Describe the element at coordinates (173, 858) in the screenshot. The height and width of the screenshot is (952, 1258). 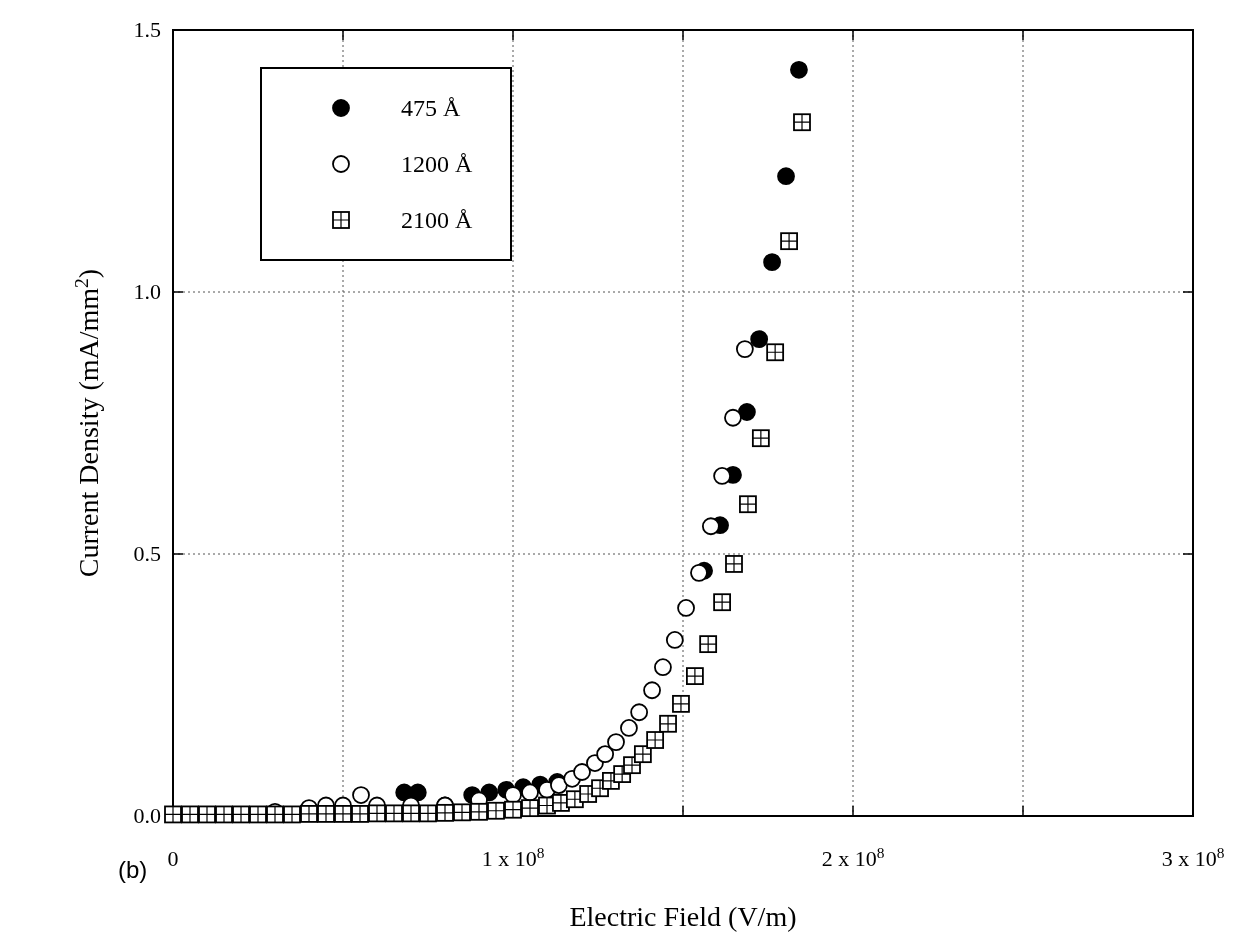
I see `x-tick-label: 0` at that location.